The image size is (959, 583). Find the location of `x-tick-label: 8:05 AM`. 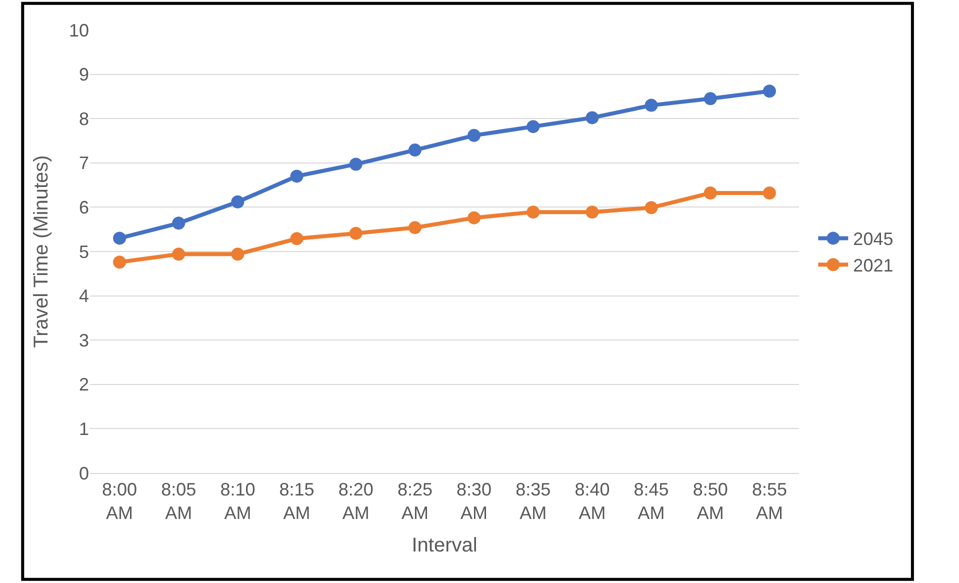

x-tick-label: 8:05 AM is located at coordinates (178, 501).